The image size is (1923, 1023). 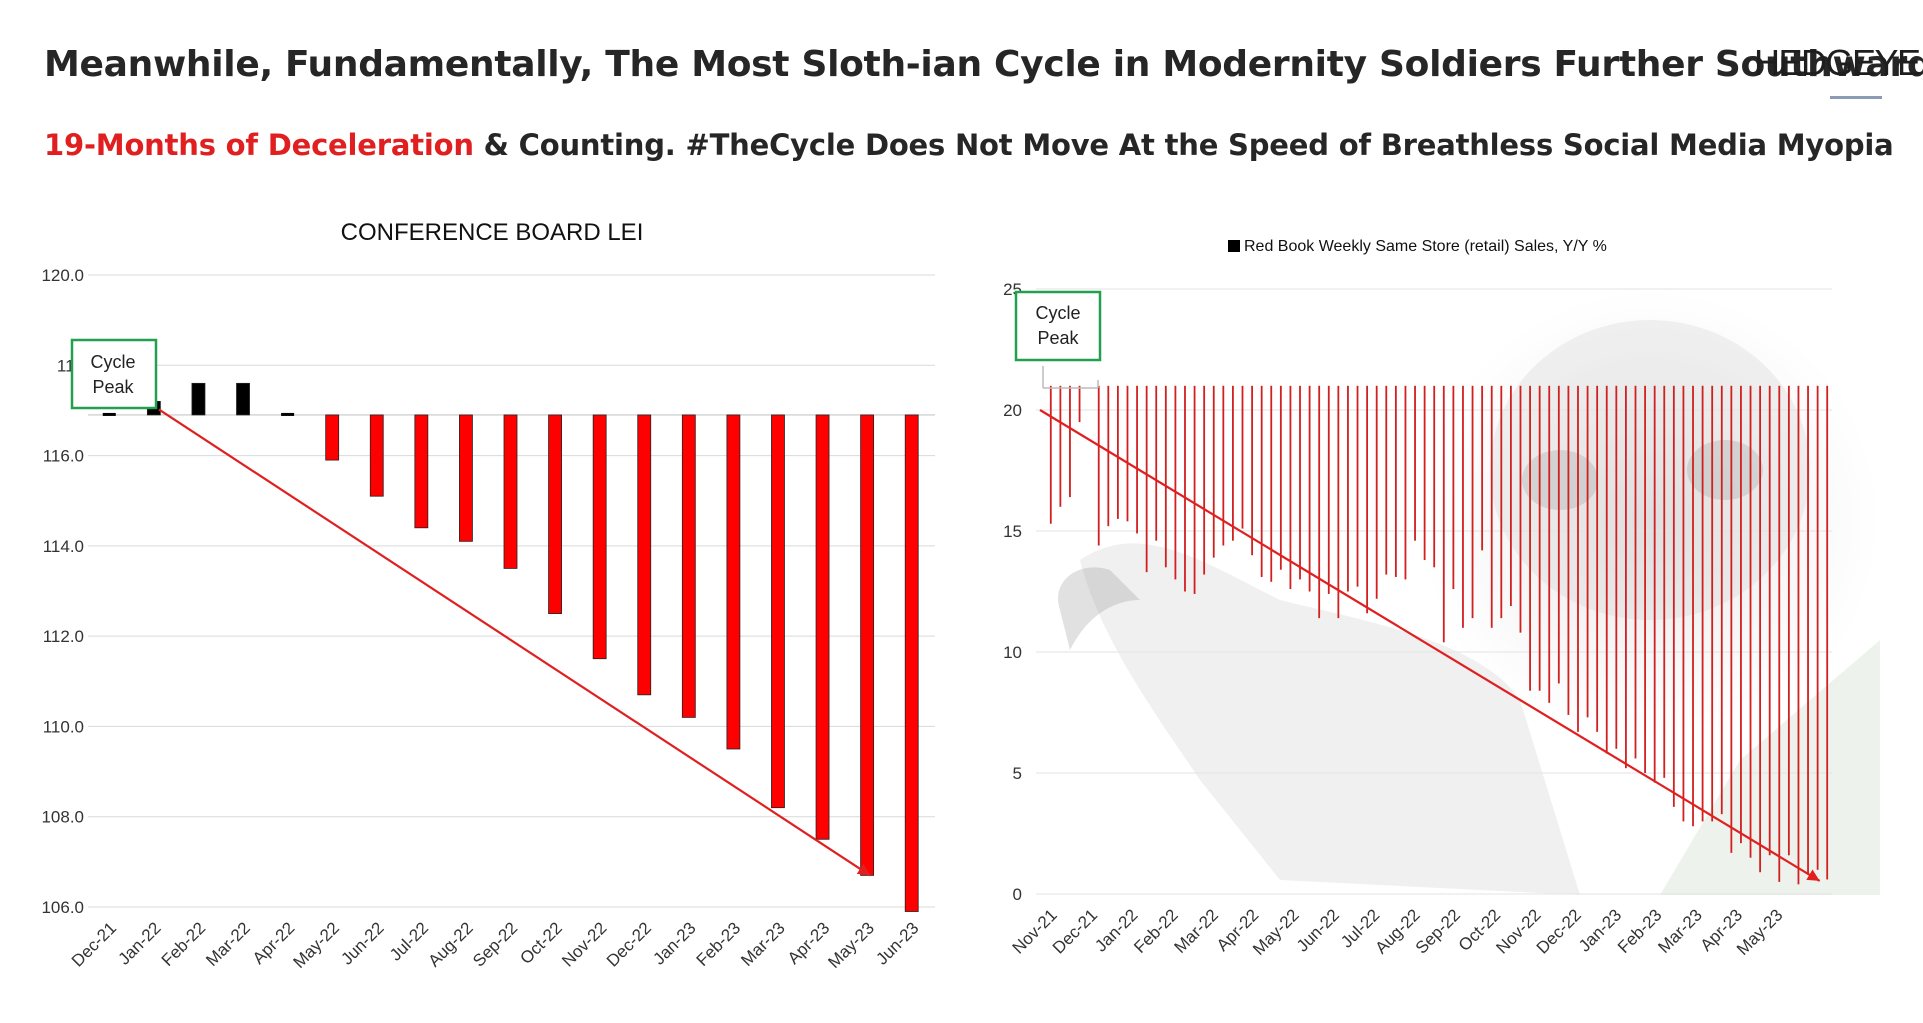 I want to click on legend-swatch, so click(x=1234, y=246).